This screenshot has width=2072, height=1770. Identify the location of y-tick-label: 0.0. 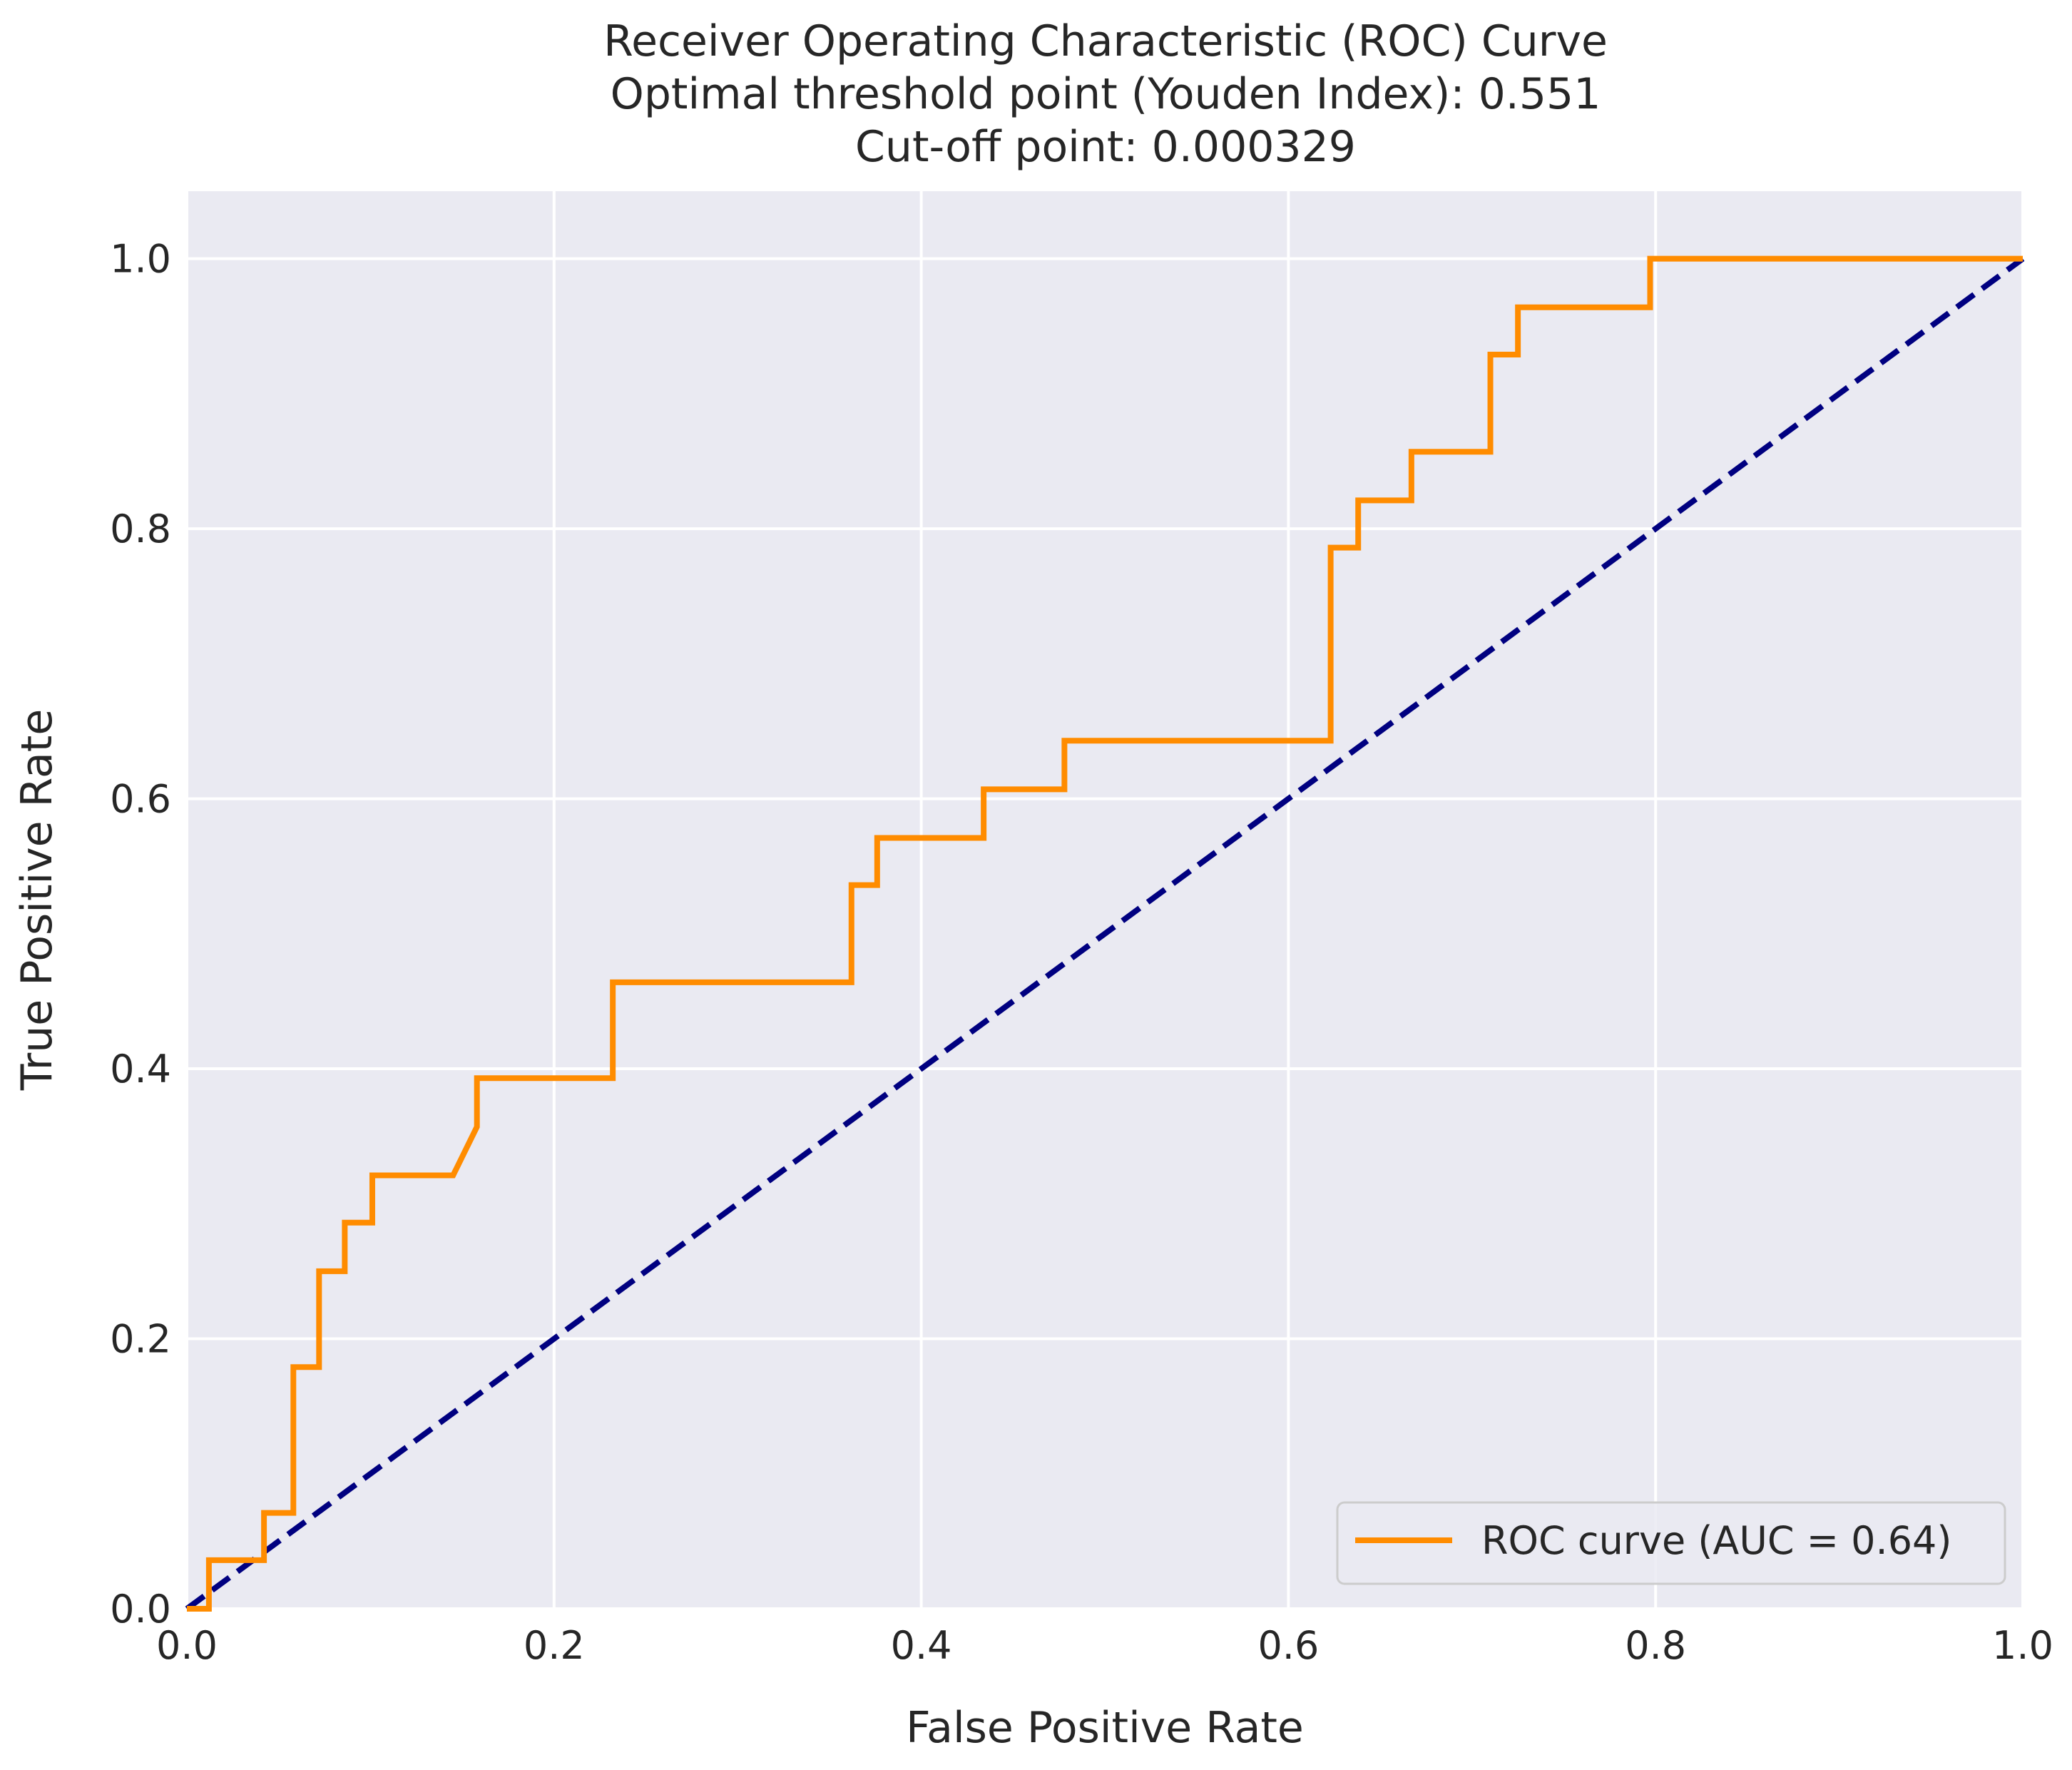
(140, 1609).